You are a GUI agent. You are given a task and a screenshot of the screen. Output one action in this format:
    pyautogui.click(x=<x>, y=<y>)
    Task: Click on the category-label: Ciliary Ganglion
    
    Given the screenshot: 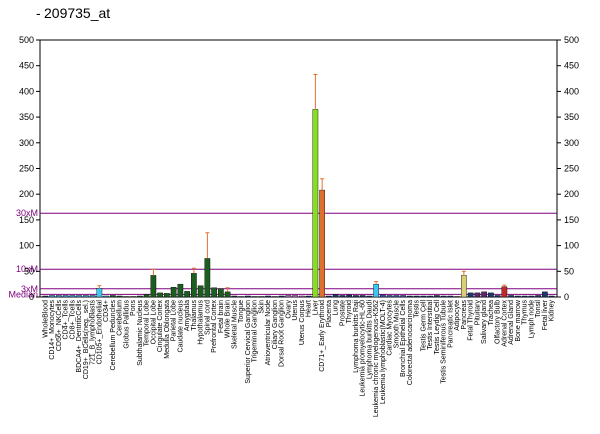 What is the action you would take?
    pyautogui.click(x=275, y=325)
    